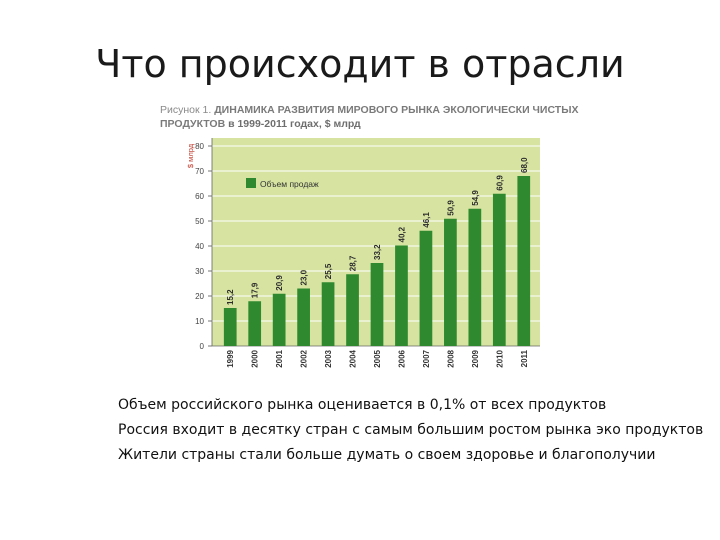 This screenshot has width=720, height=540. What do you see at coordinates (426, 220) in the screenshot?
I see `bar-value-label: 46,1` at bounding box center [426, 220].